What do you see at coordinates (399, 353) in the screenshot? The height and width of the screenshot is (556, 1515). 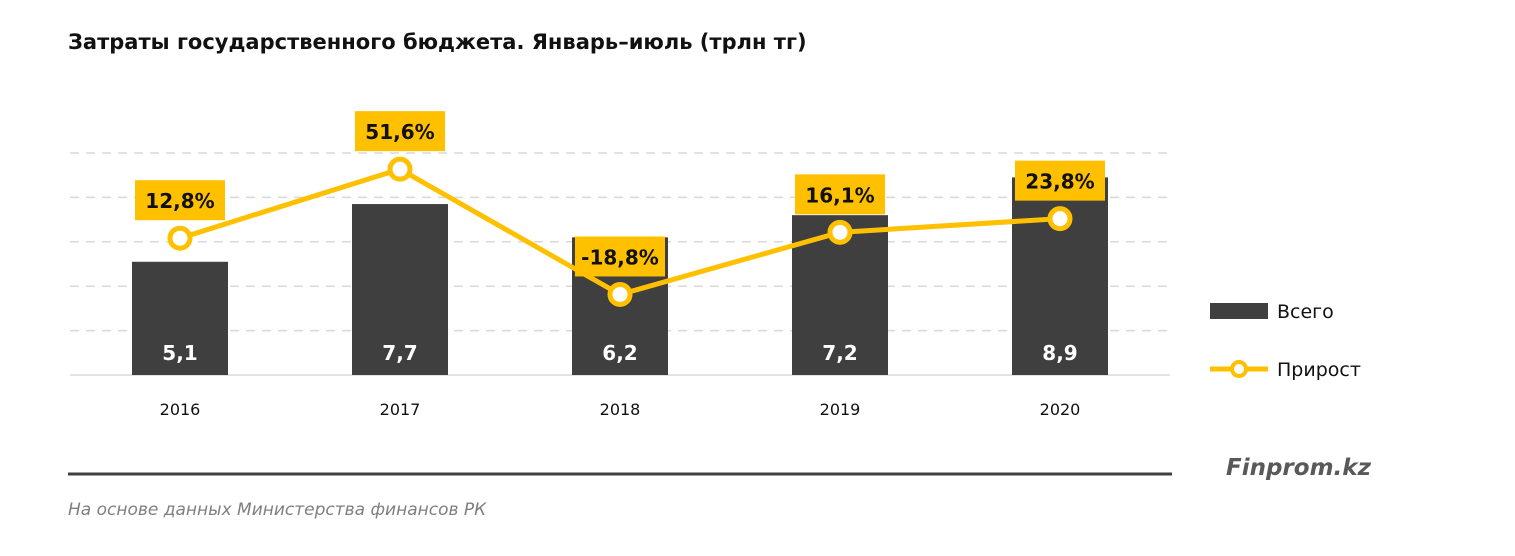 I see `bar-label: 7,7` at bounding box center [399, 353].